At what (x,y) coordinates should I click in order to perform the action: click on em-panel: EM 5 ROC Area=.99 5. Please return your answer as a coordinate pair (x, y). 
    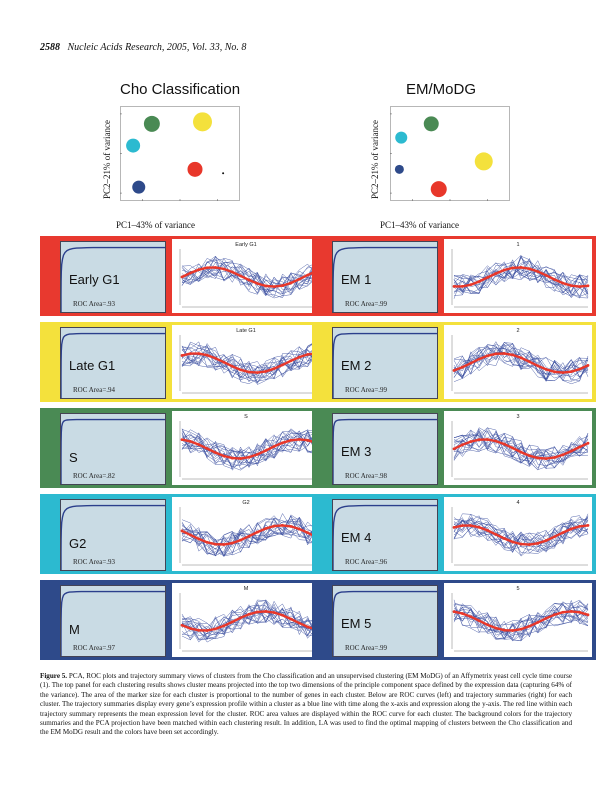
    Looking at the image, I should click on (454, 620).